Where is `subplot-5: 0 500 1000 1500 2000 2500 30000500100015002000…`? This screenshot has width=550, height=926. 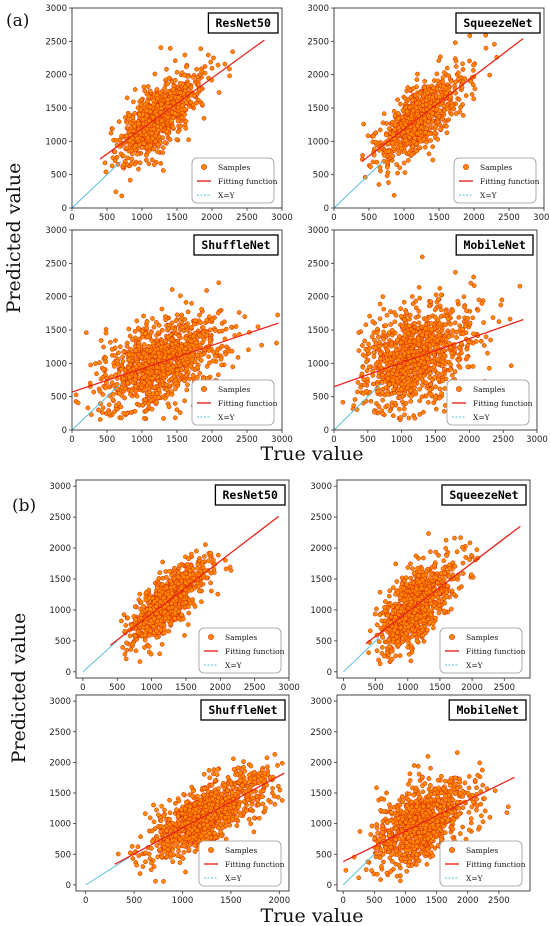
subplot-5: 0 500 1000 1500 2000 2500 30000500100015002000… is located at coordinates (174, 586).